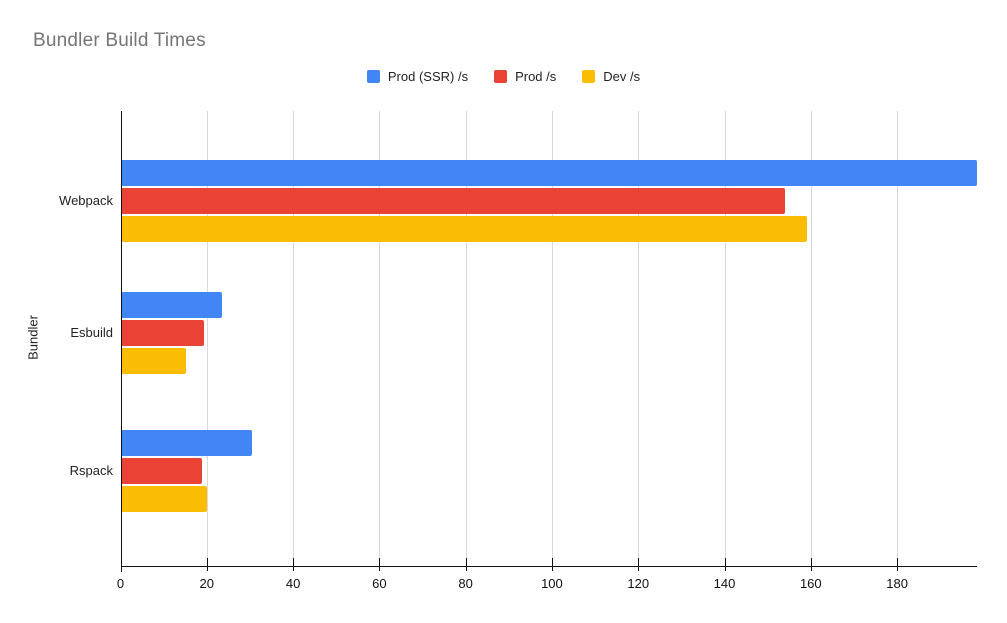 The height and width of the screenshot is (623, 1007). What do you see at coordinates (373, 76) in the screenshot?
I see `legend-swatch-prod-ssr-s` at bounding box center [373, 76].